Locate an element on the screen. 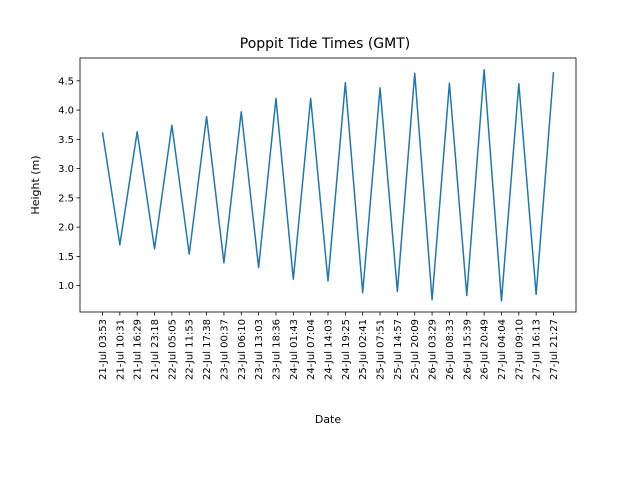  y-tick-label: 4.5 is located at coordinates (66, 81).